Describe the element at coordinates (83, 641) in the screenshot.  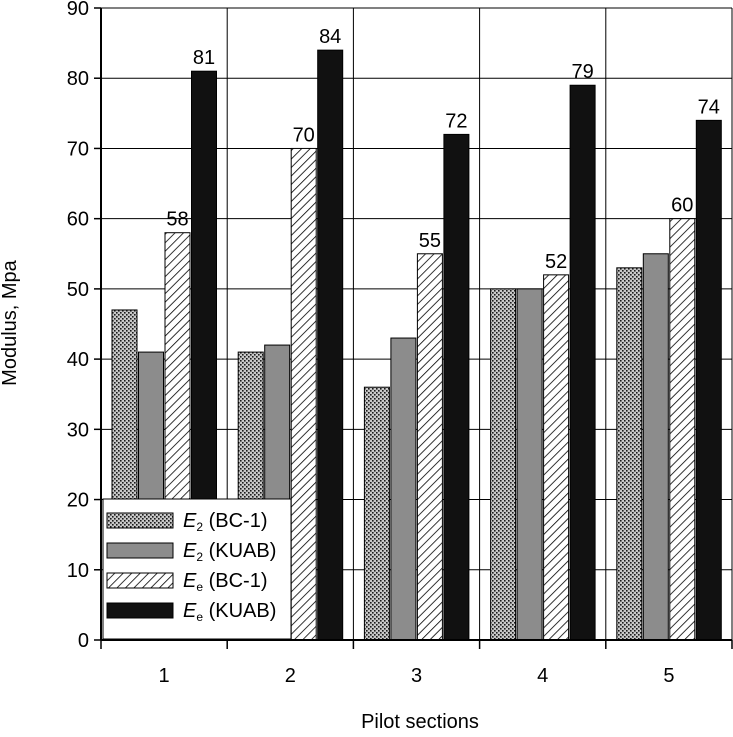
I see `y-tick-label: 0` at that location.